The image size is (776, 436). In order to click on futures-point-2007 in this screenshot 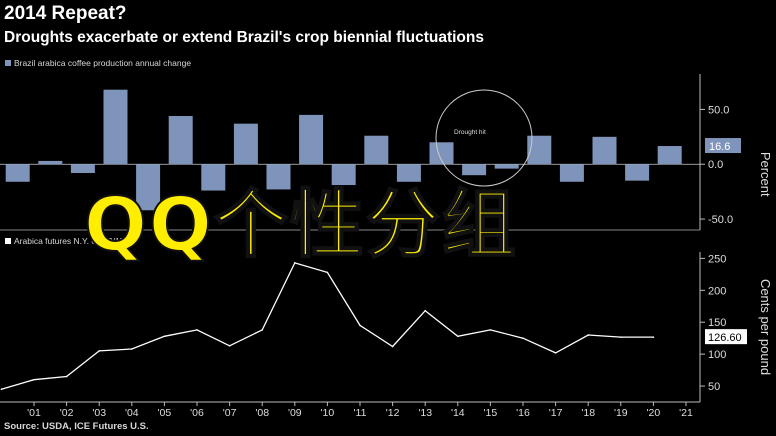, I will do `click(229, 346)`.